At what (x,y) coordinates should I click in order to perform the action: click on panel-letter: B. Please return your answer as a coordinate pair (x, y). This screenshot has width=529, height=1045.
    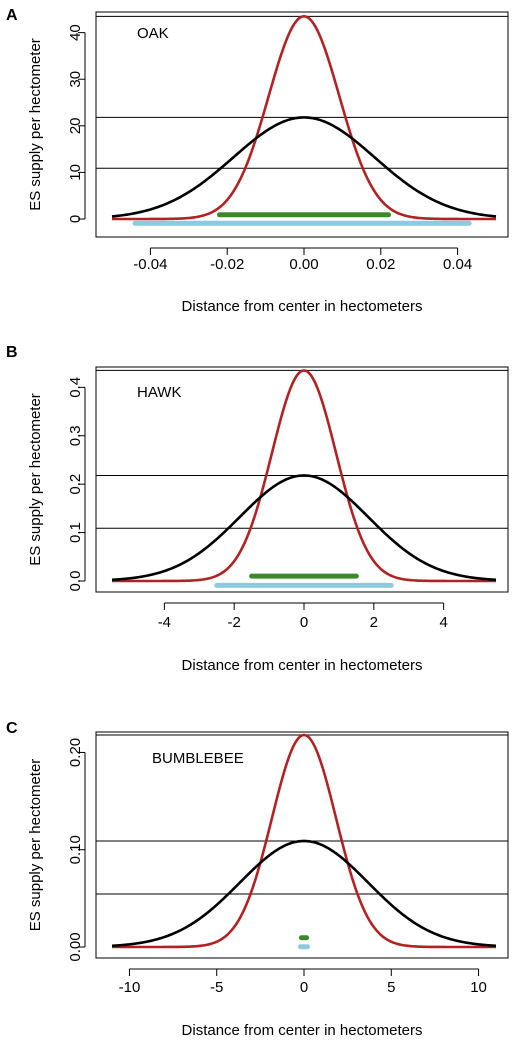
    Looking at the image, I should click on (12, 352).